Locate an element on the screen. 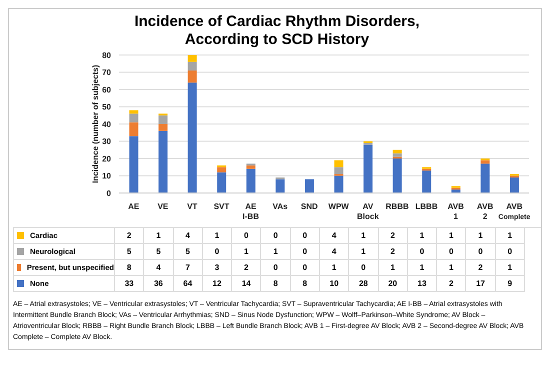  data-label: 64 is located at coordinates (188, 284).